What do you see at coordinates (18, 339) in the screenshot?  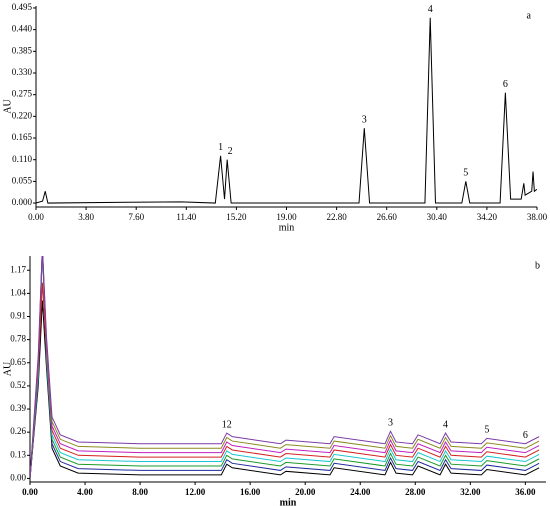 I see `y-tick-label: 0.78` at bounding box center [18, 339].